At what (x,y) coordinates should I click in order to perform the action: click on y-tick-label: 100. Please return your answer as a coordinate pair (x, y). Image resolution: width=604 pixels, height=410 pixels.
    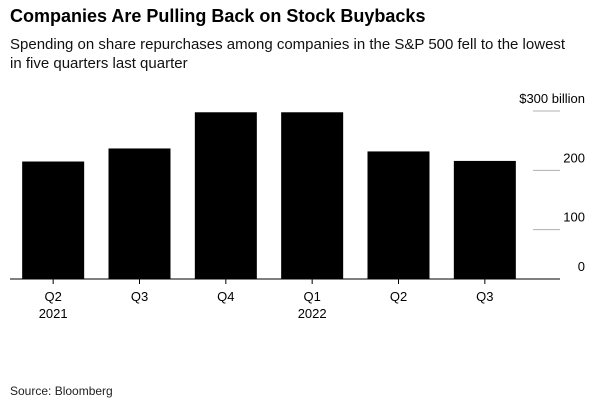
    Looking at the image, I should click on (574, 217).